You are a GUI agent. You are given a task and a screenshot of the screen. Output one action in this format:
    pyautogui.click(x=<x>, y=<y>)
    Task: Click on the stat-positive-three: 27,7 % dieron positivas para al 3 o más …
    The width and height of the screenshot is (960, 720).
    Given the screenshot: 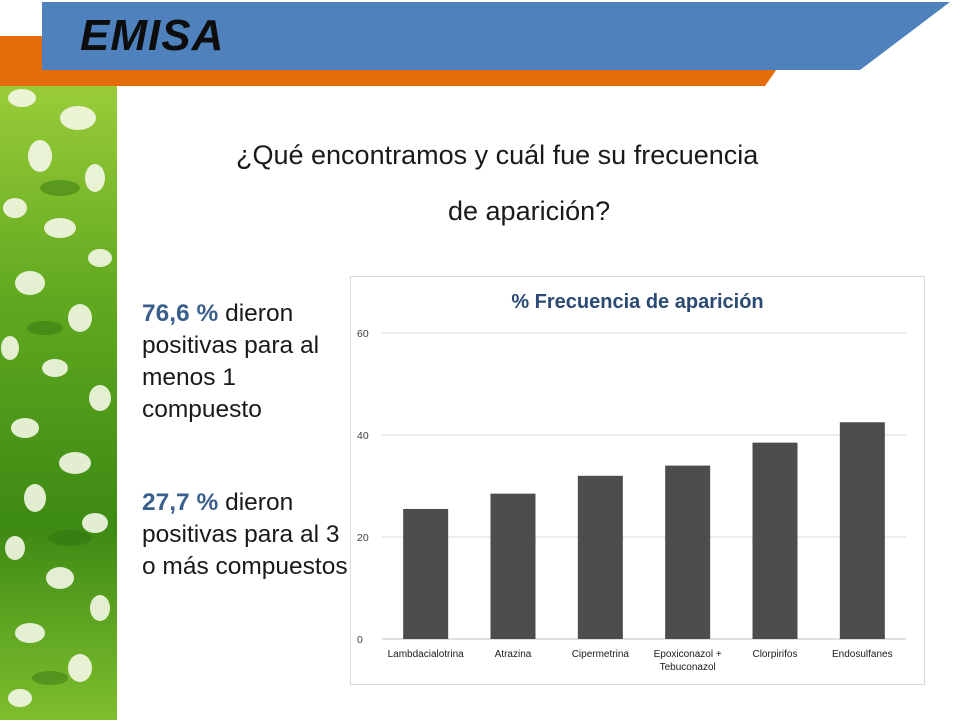 What is the action you would take?
    pyautogui.click(x=247, y=535)
    